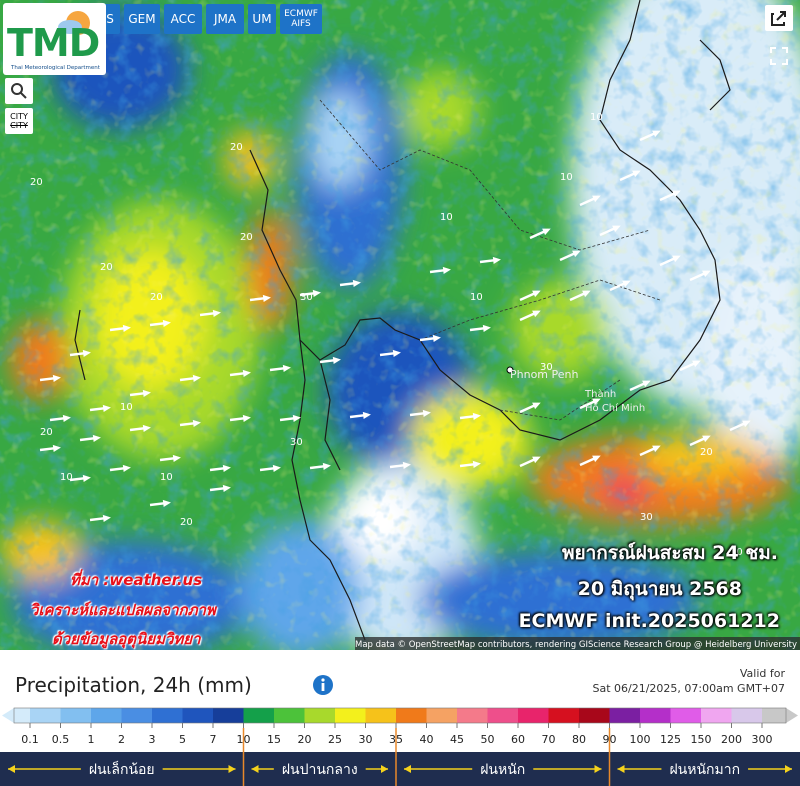 This screenshot has height=786, width=800. Describe the element at coordinates (323, 685) in the screenshot. I see `info-icon` at that location.